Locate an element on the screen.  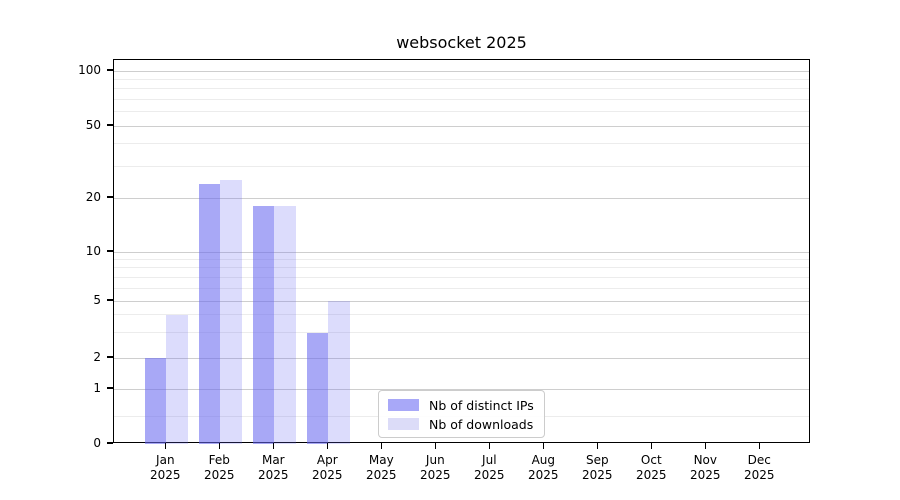
chart-title: websocket 2025 is located at coordinates (461, 42).